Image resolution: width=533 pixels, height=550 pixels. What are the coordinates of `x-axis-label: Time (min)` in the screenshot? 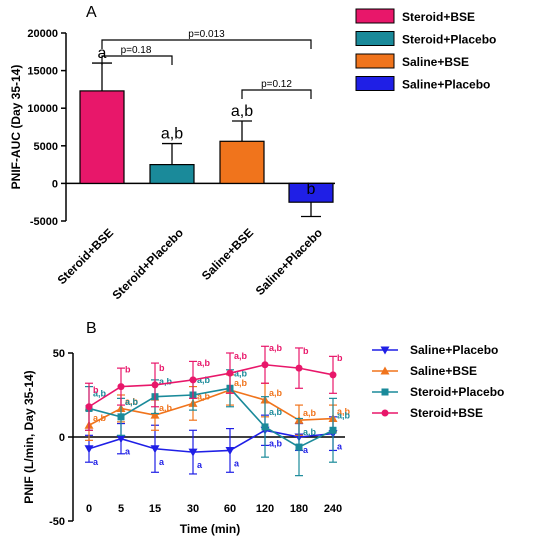 It's located at (210, 529).